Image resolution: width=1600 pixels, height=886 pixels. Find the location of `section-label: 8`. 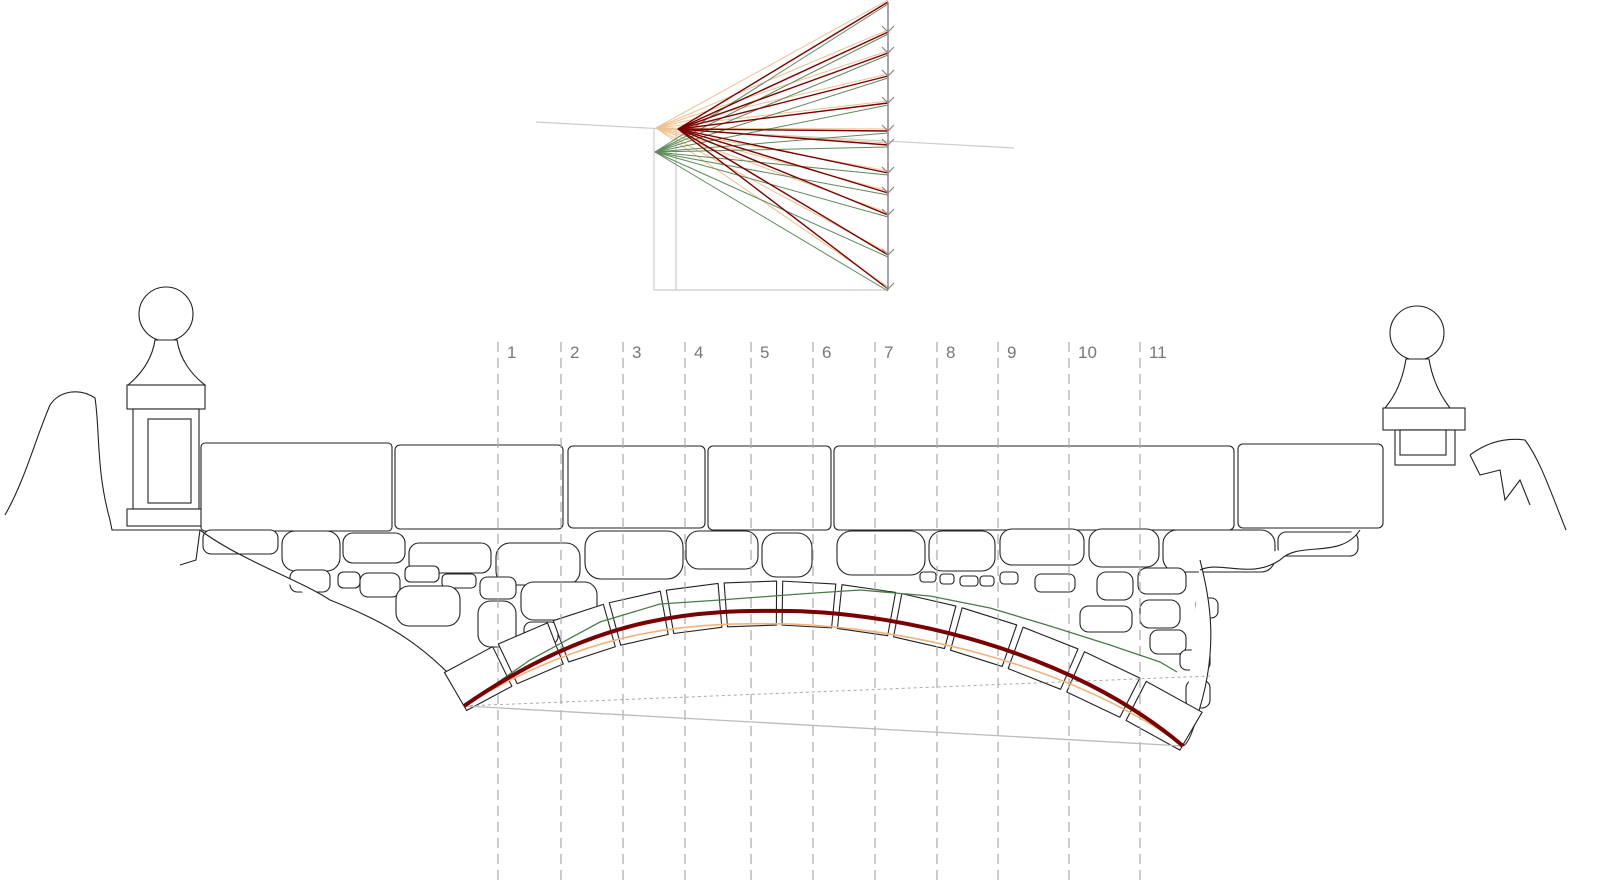

section-label: 8 is located at coordinates (950, 352).